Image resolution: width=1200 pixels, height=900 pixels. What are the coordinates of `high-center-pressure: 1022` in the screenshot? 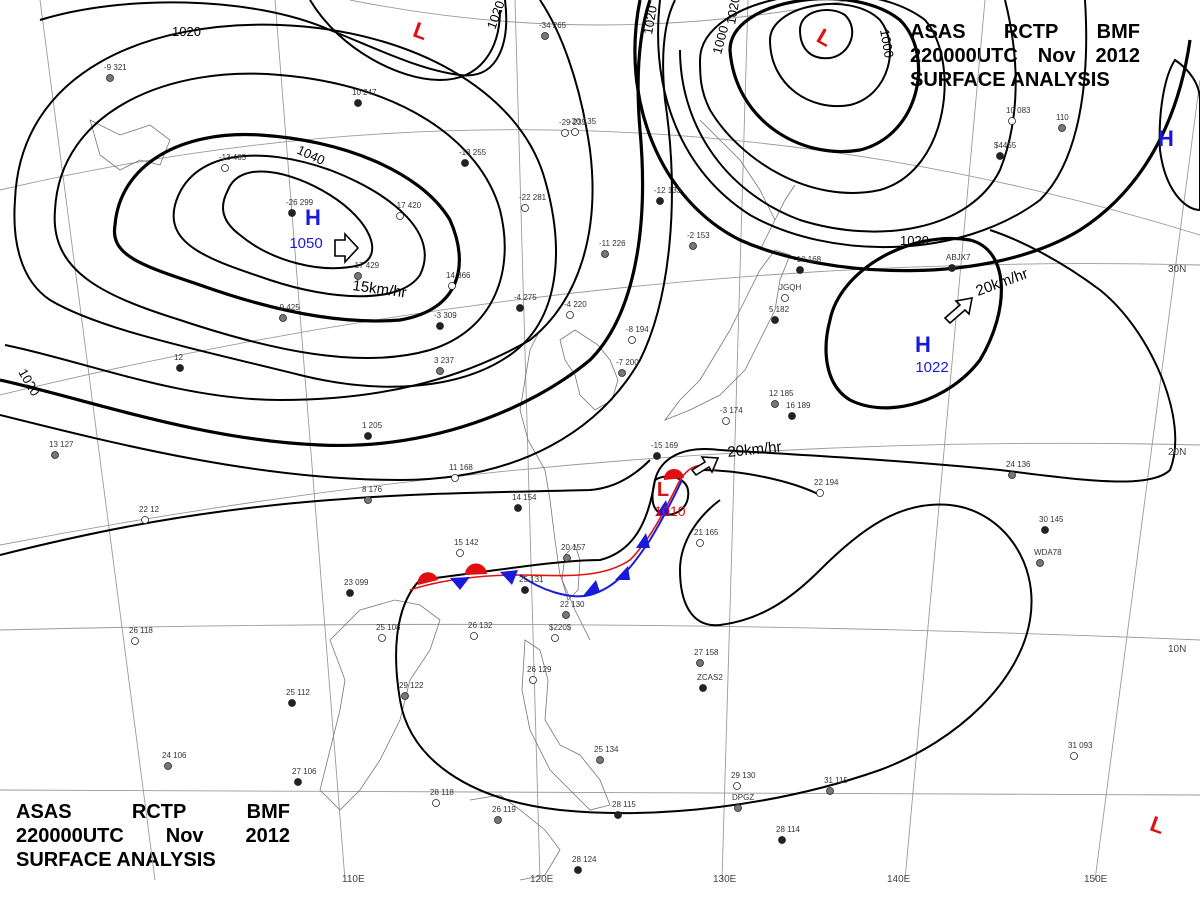 It's located at (931, 367).